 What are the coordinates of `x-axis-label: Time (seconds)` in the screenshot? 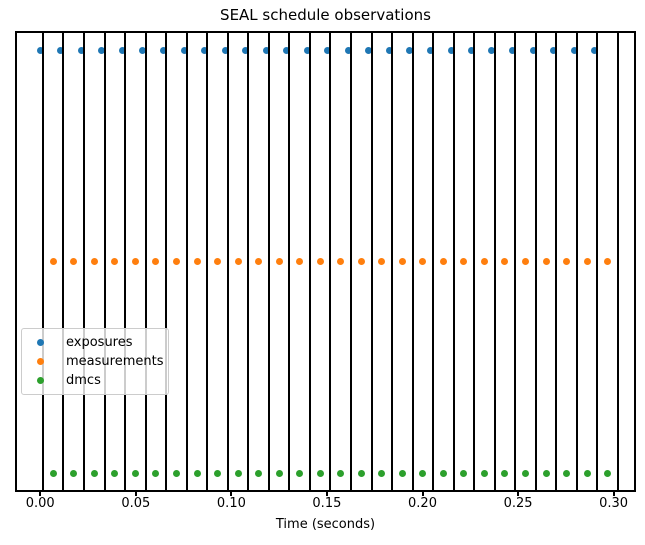 It's located at (325, 524).